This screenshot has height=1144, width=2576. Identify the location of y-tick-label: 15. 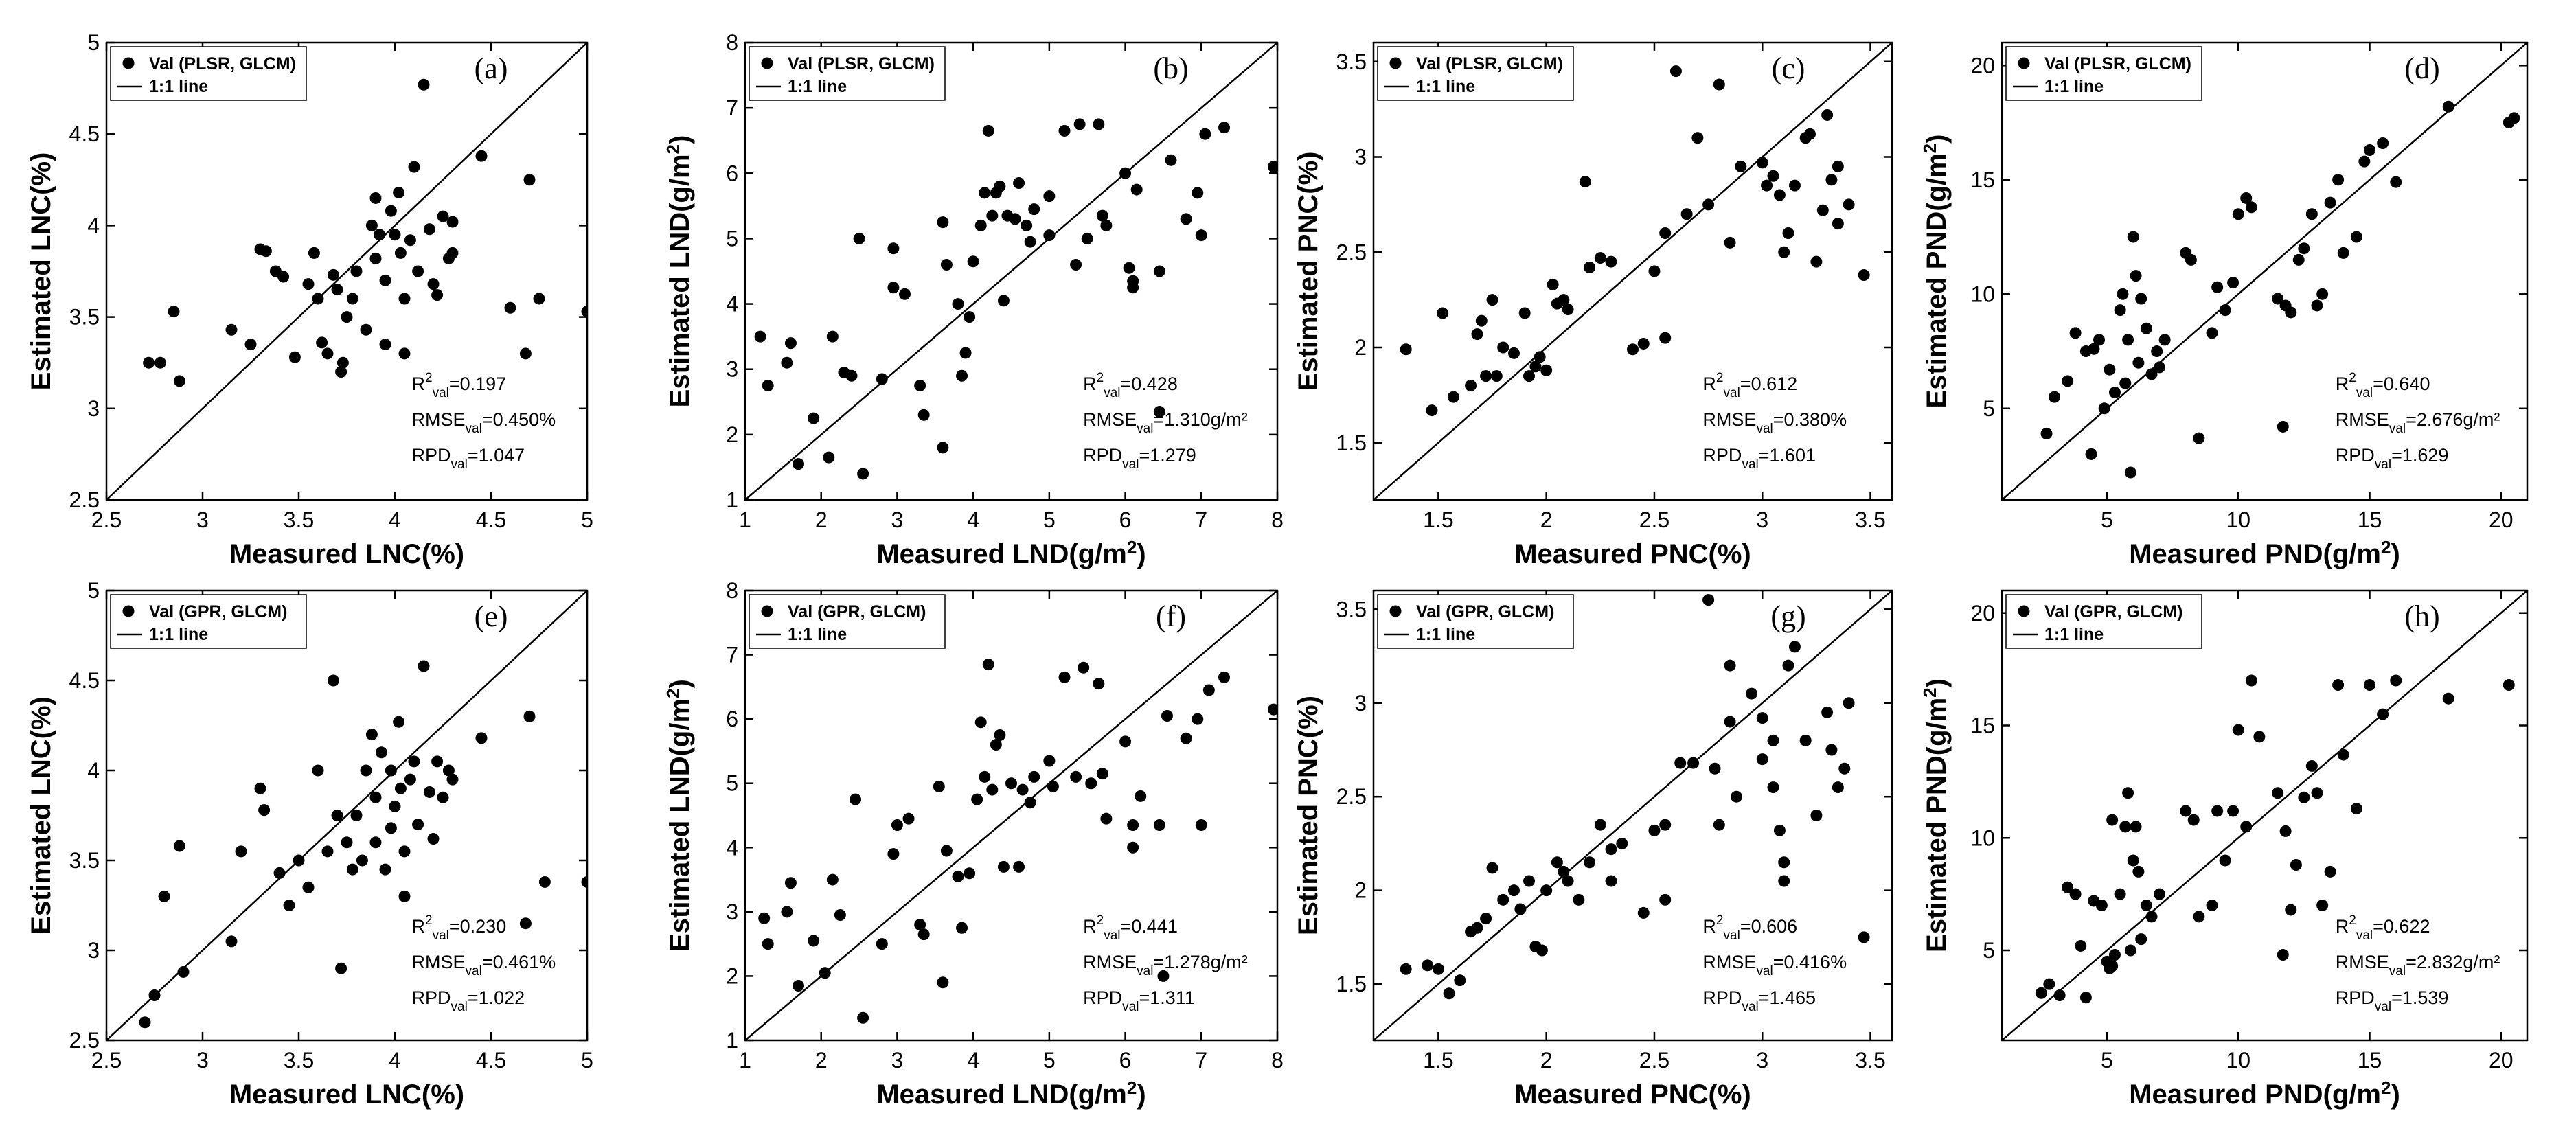
(1982, 725).